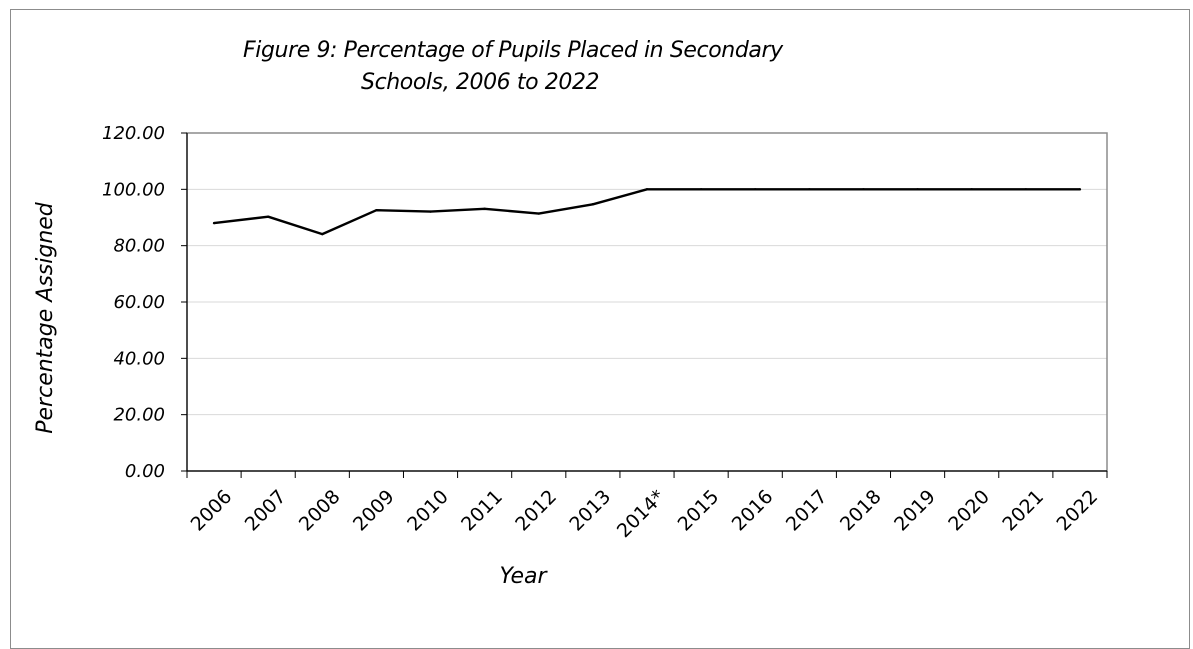 The image size is (1193, 649). What do you see at coordinates (139, 415) in the screenshot?
I see `y-tick-label: 20.00` at bounding box center [139, 415].